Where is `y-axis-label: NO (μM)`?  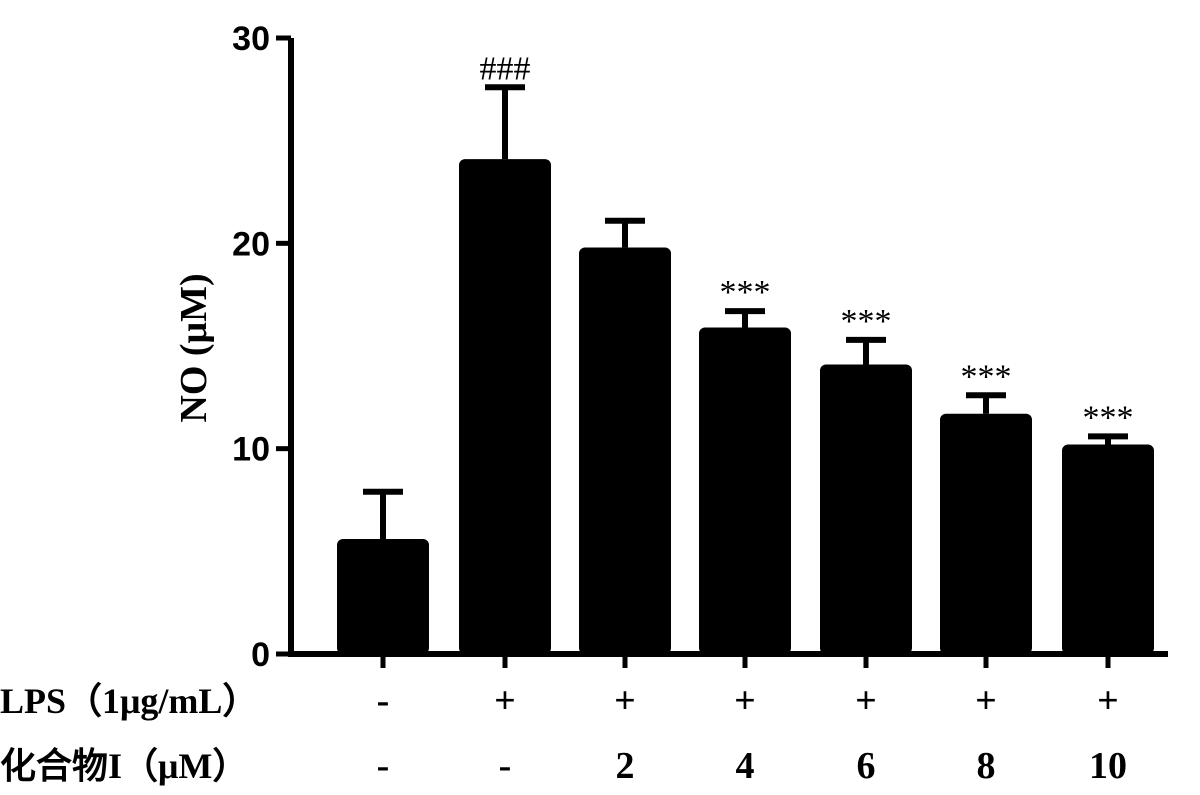 y-axis-label: NO (μM) is located at coordinates (194, 347).